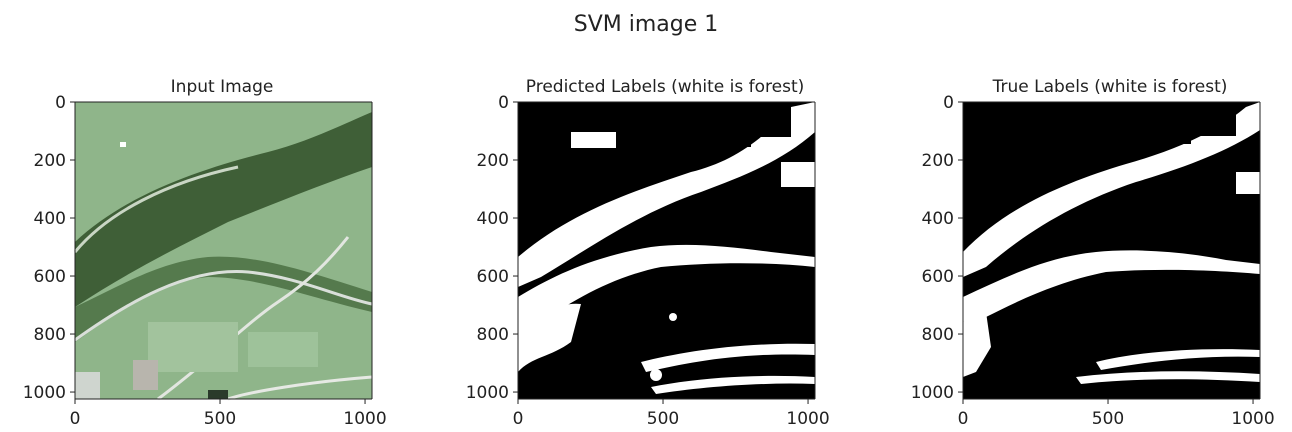 This screenshot has width=1292, height=432. I want to click on panel-title: Input Image, so click(222, 87).